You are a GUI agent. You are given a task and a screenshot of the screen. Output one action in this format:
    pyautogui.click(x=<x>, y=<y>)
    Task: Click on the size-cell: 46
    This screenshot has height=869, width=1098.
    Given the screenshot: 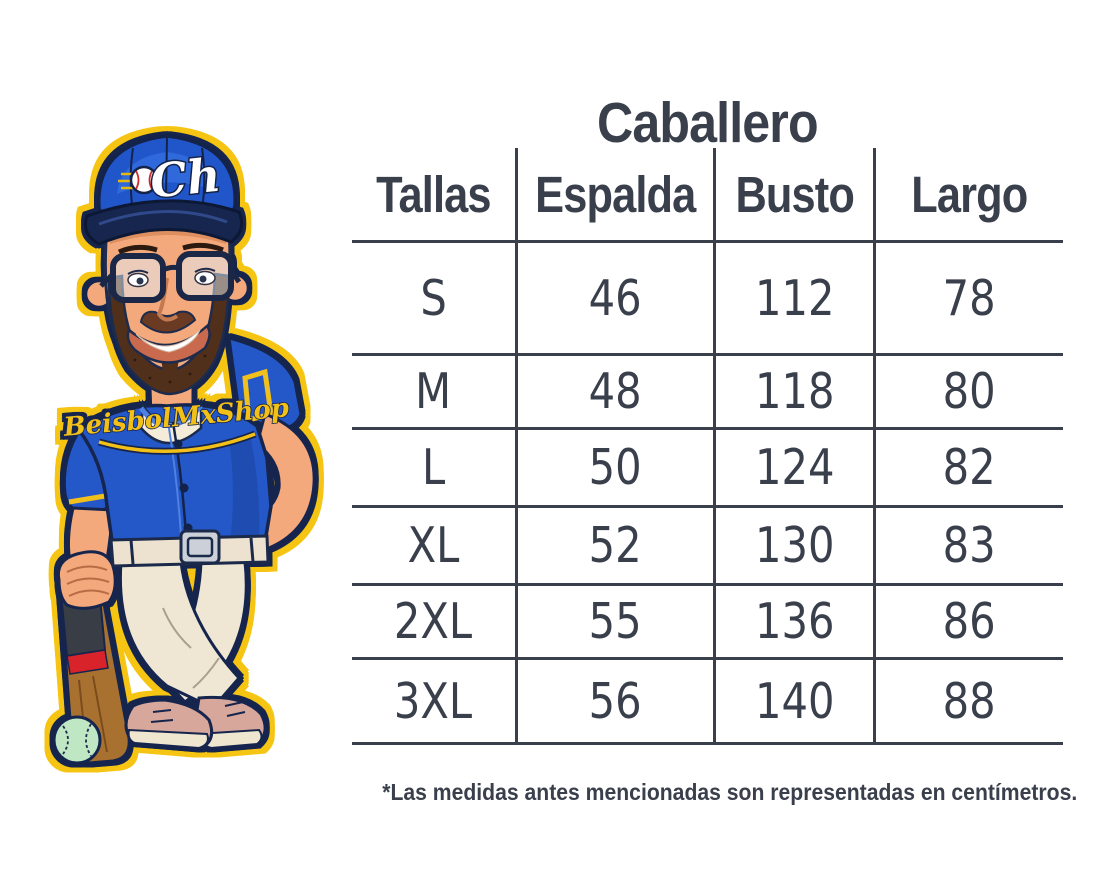 What is the action you would take?
    pyautogui.click(x=617, y=299)
    